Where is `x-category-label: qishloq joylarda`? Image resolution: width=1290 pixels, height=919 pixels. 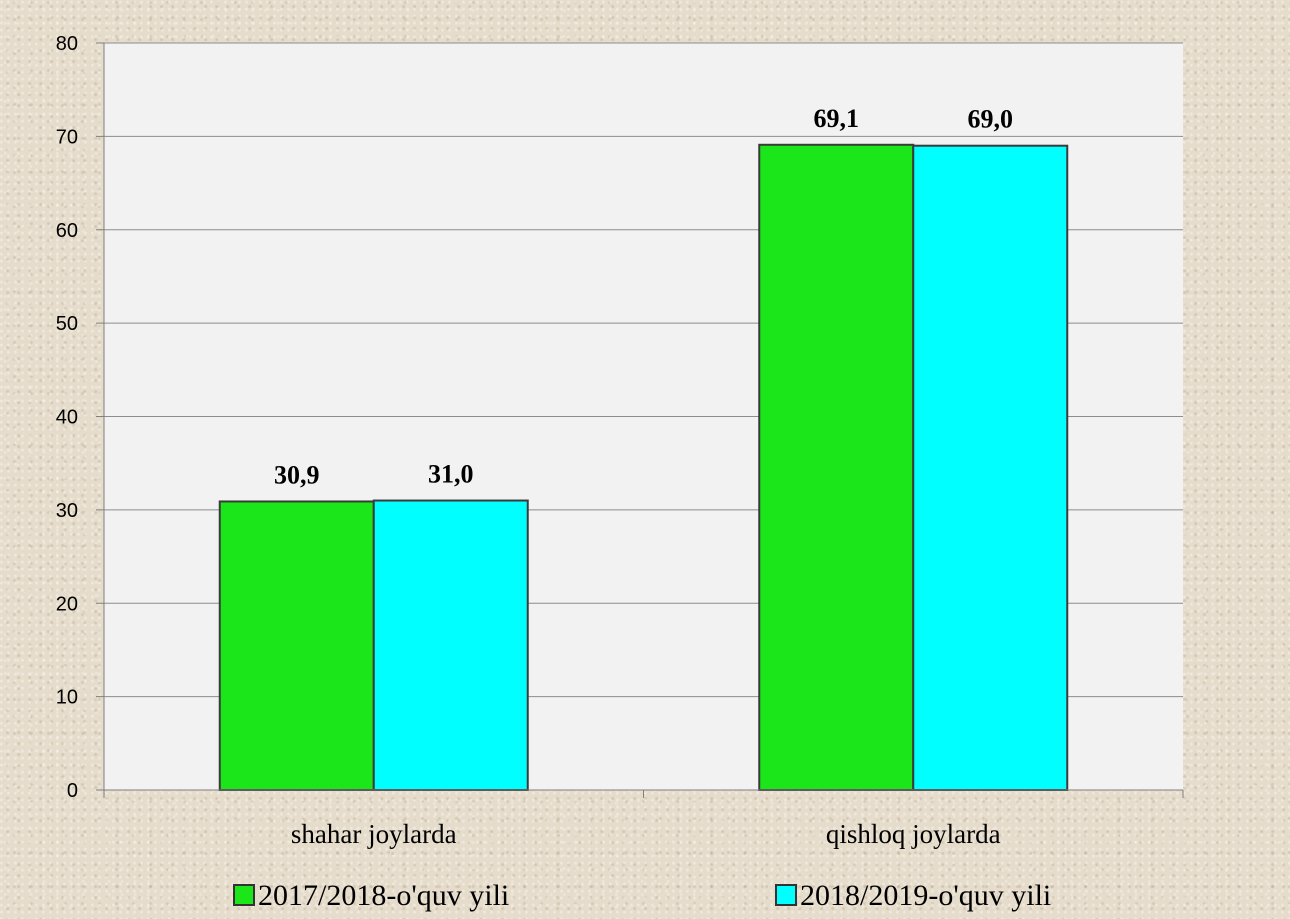 x-category-label: qishloq joylarda is located at coordinates (913, 834).